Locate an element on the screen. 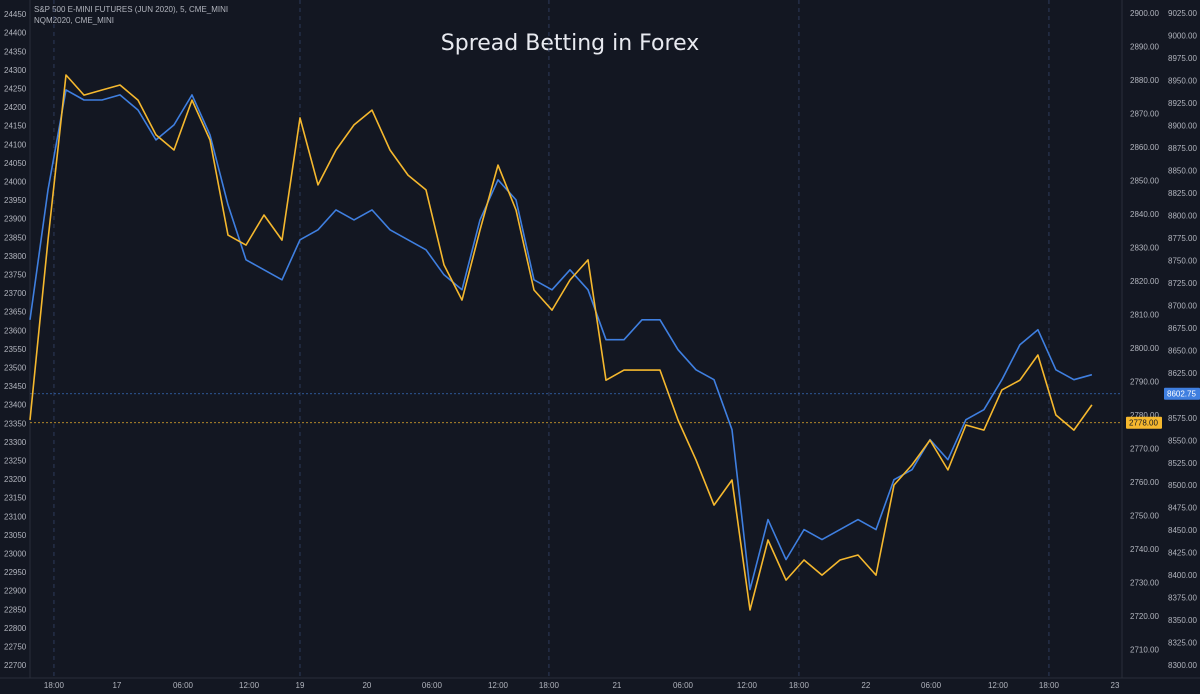 The width and height of the screenshot is (1200, 694). y2ticks-tick-label: 2830.00 is located at coordinates (1144, 248).